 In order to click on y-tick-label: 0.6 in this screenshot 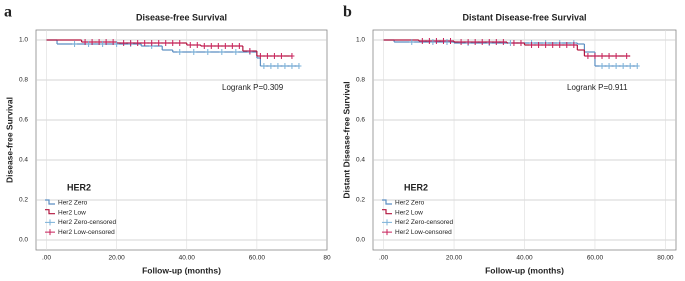, I will do `click(360, 120)`.